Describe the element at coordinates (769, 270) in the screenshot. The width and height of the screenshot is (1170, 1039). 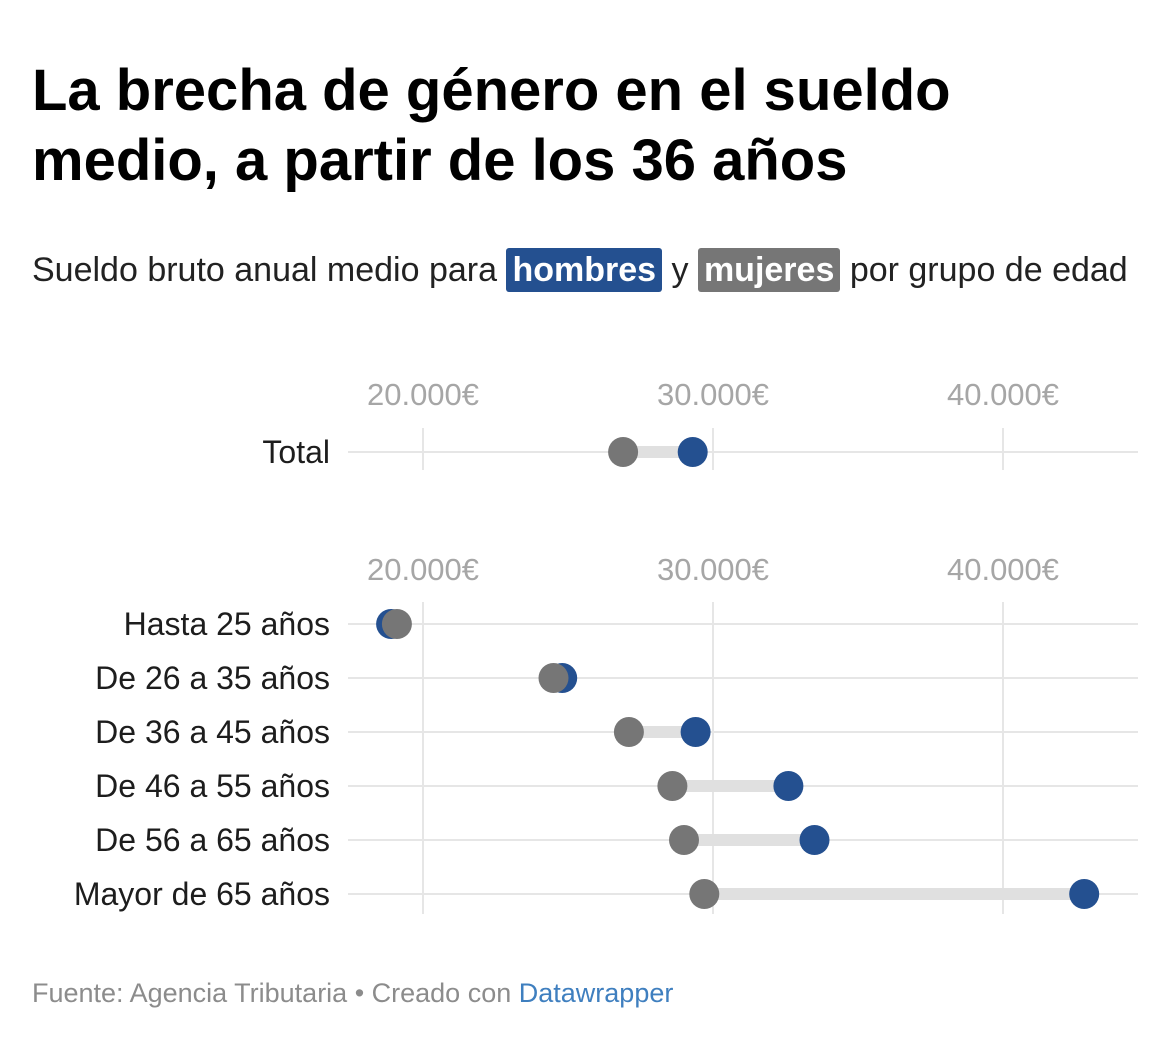
I see `legend-women-tag: mujeres` at that location.